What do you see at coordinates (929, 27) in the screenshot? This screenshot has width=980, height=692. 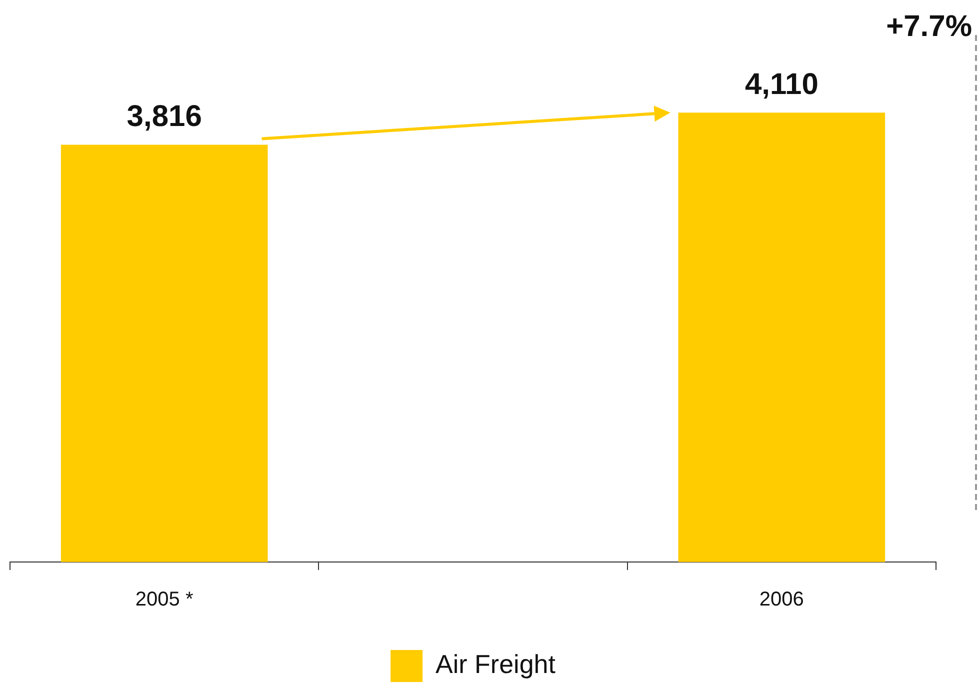 I see `text: +7.7%` at bounding box center [929, 27].